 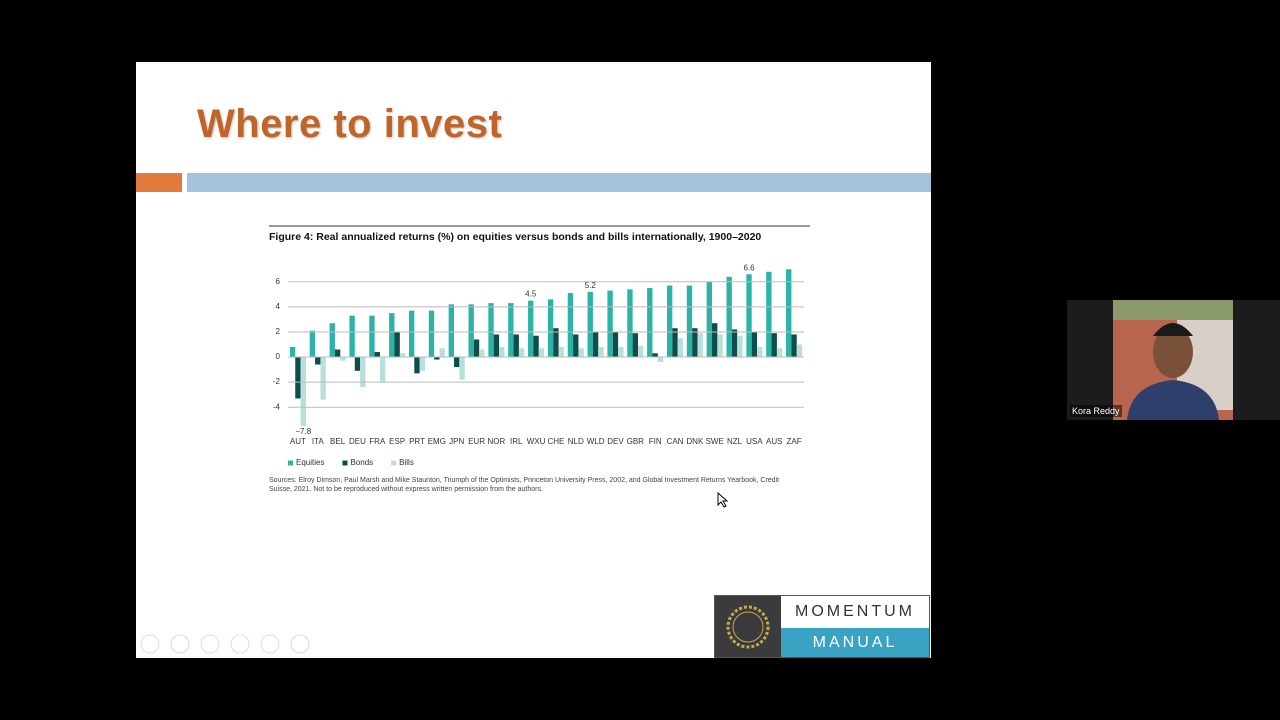 I want to click on participant-video: Kora Reddy, so click(x=1173, y=360).